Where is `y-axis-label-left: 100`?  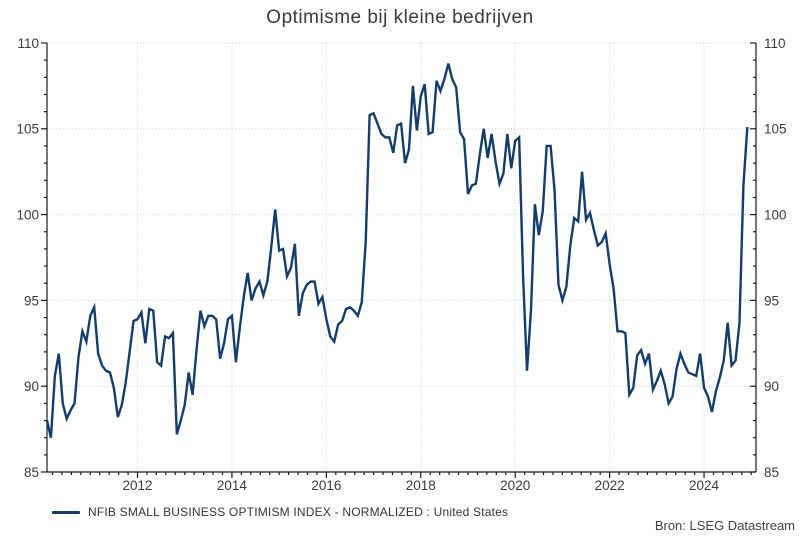
y-axis-label-left: 100 is located at coordinates (27, 214).